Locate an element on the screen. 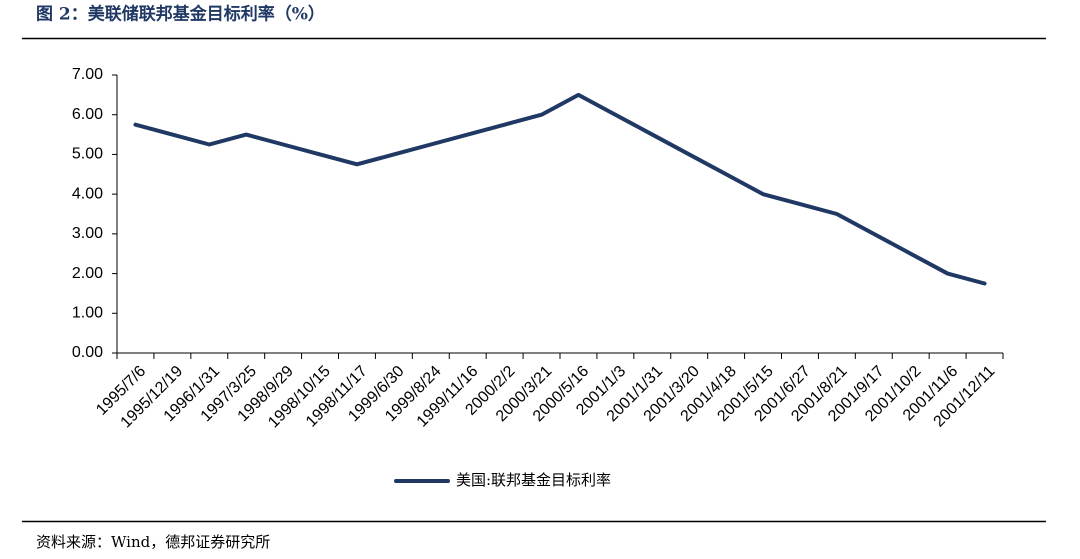 The width and height of the screenshot is (1080, 559). y-tick-label: 7.00 is located at coordinates (87, 74).